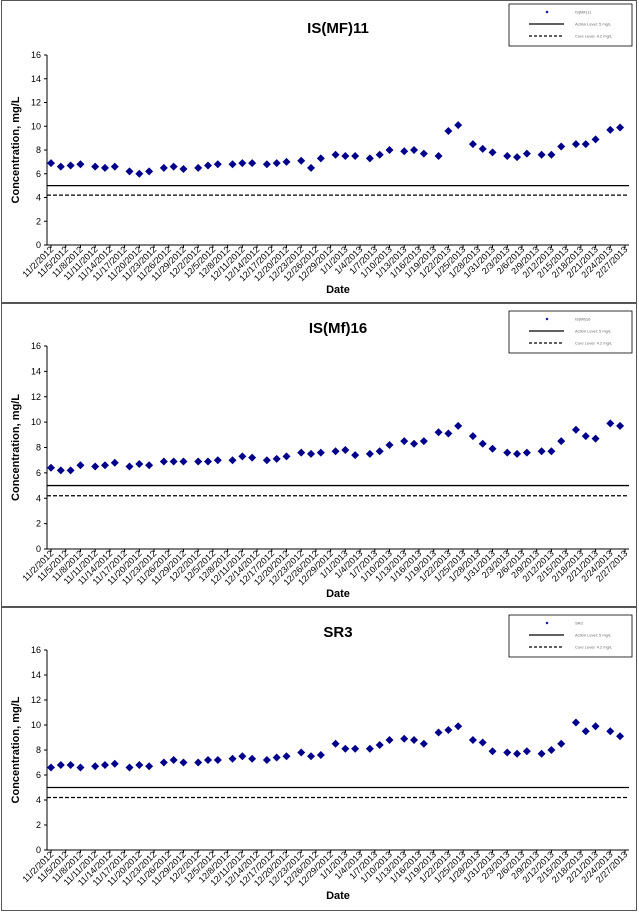 This screenshot has width=639, height=912. I want to click on chart-title: IS(Mf)16, so click(338, 328).